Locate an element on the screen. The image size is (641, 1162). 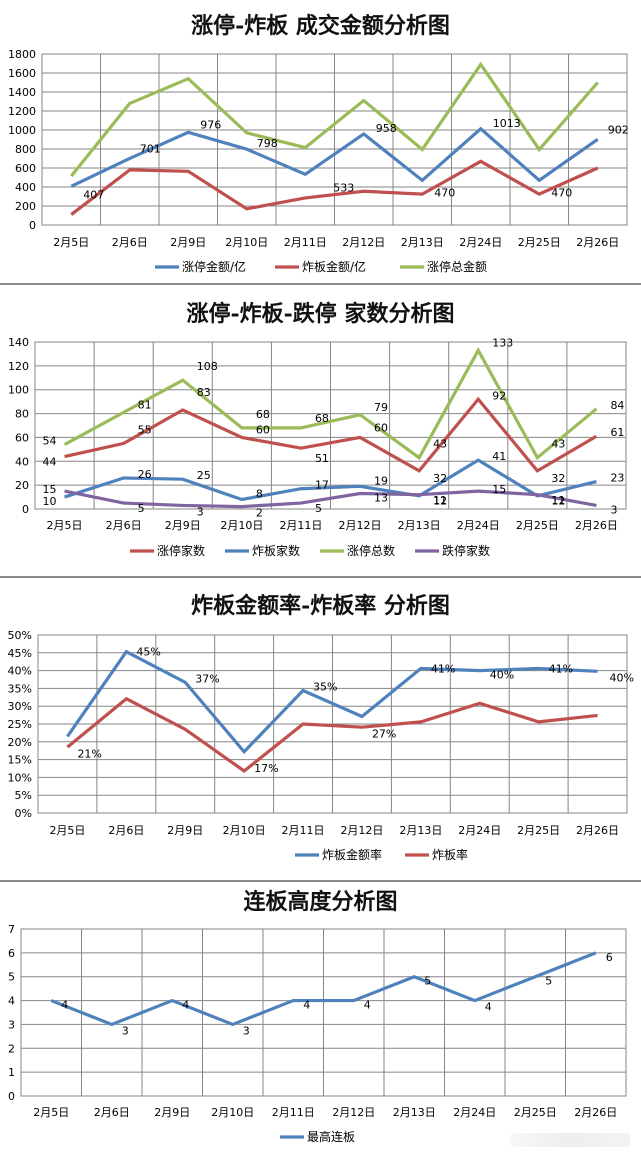
x-tick-label: 2月6日 is located at coordinates (126, 830).